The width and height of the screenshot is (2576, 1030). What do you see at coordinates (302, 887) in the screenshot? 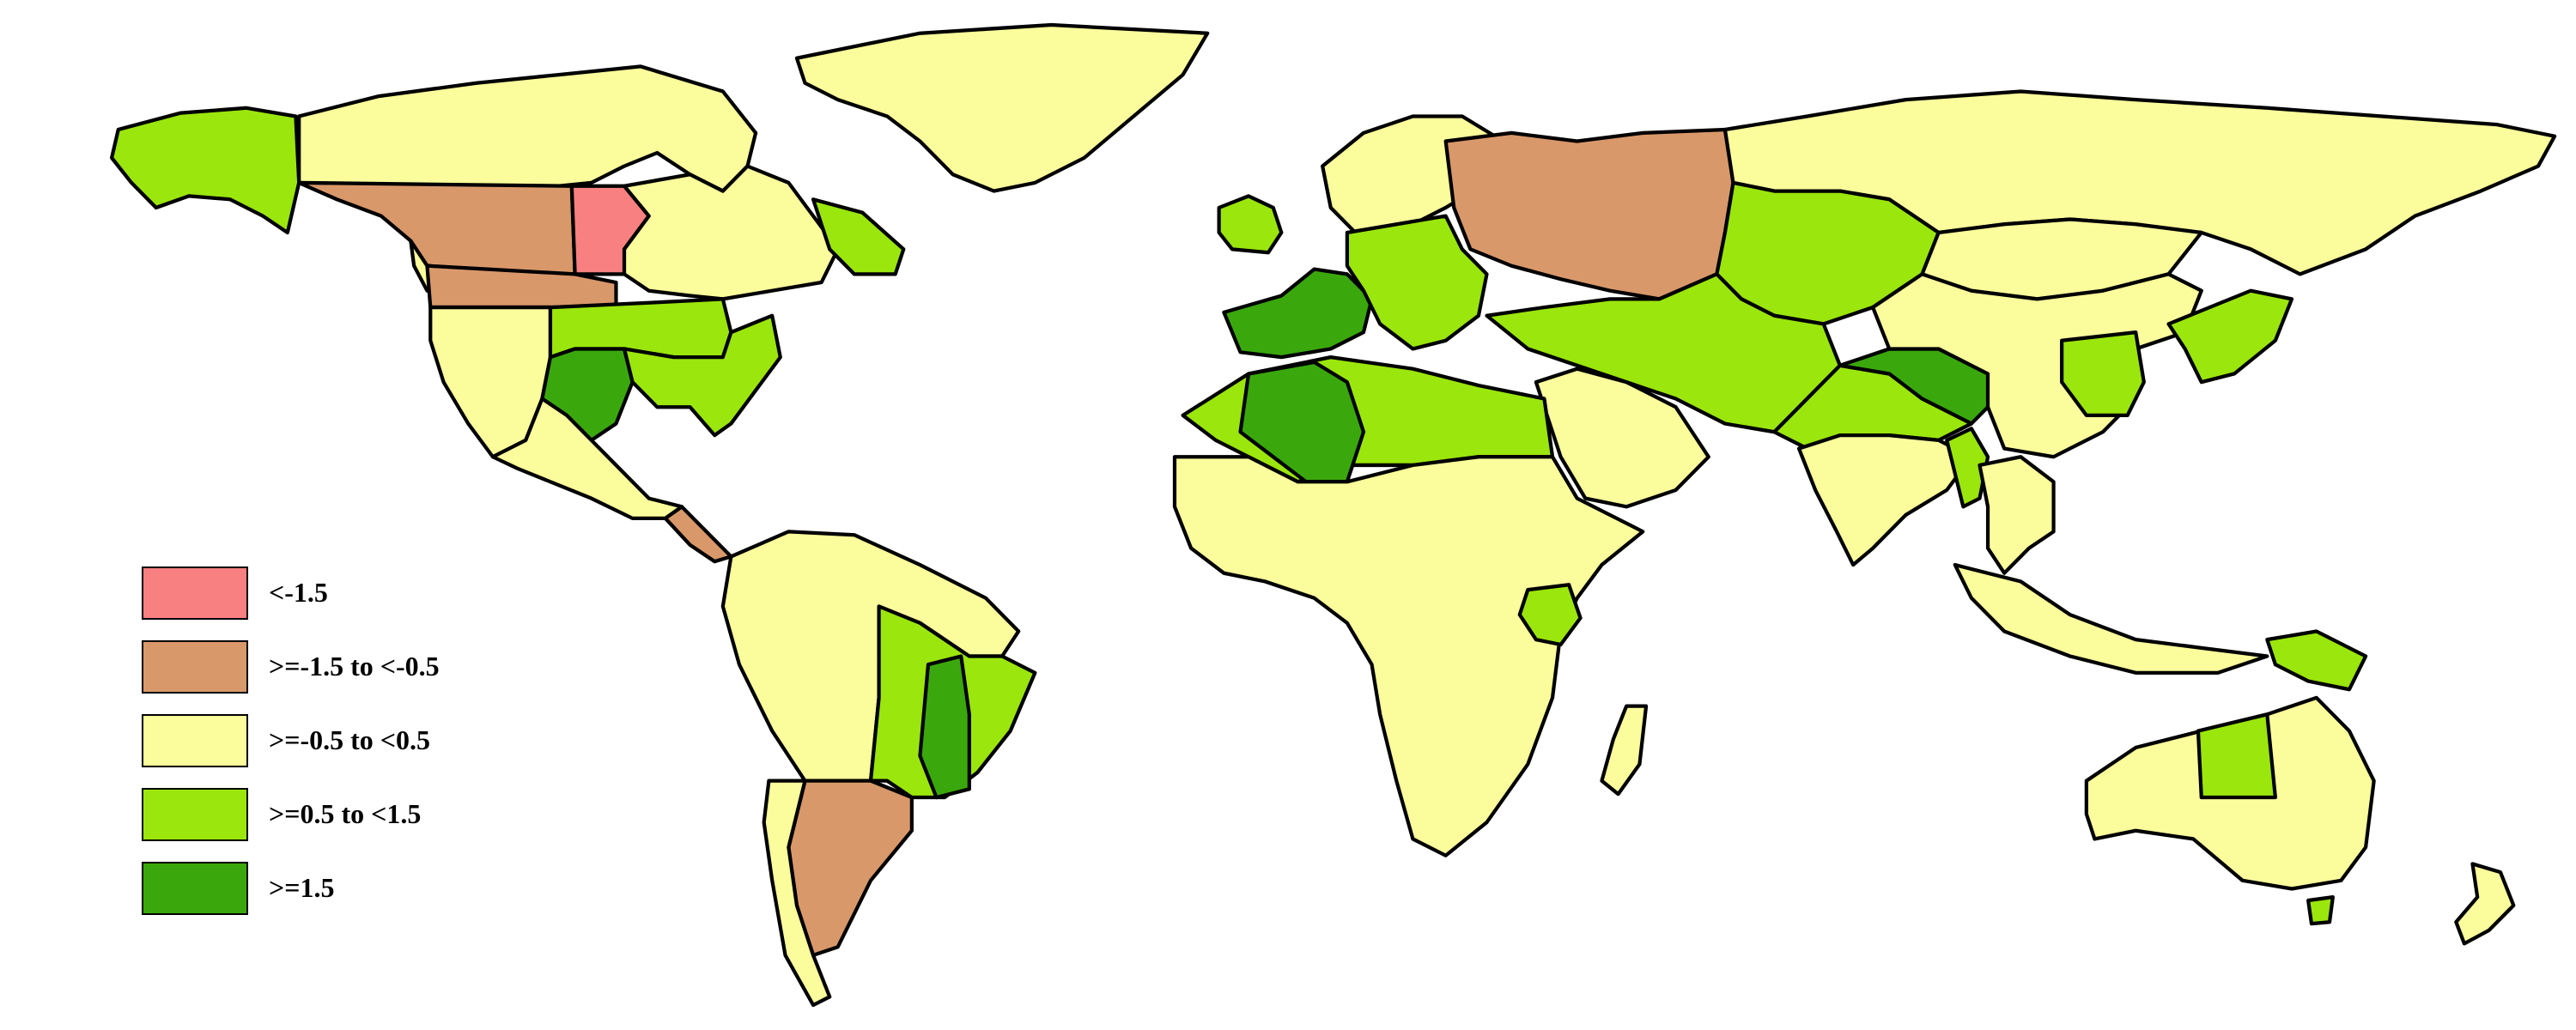
I see `legend-label: >=1.5` at bounding box center [302, 887].